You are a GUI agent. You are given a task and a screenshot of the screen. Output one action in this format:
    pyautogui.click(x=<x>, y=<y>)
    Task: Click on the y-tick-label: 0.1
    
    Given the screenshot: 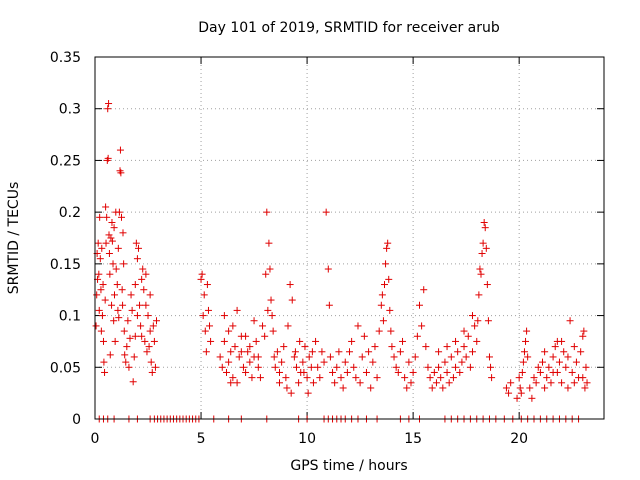 What is the action you would take?
    pyautogui.click(x=70, y=317)
    